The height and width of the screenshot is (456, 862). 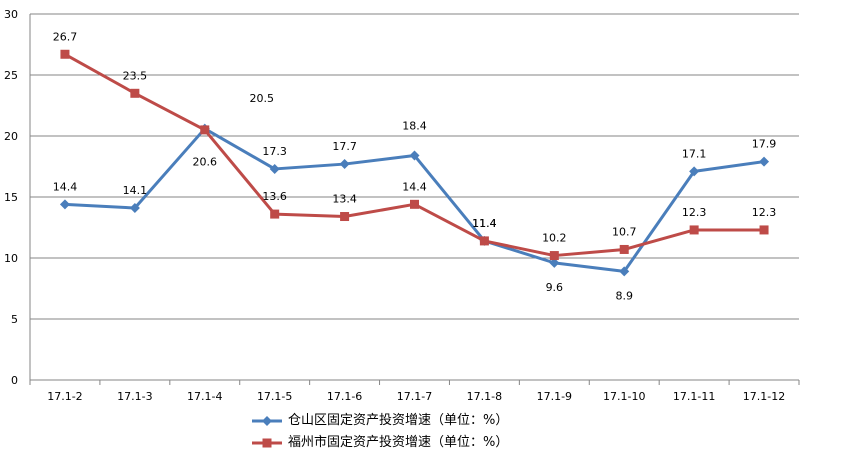 I want to click on x-tick-label: 17.1-10, so click(x=624, y=396).